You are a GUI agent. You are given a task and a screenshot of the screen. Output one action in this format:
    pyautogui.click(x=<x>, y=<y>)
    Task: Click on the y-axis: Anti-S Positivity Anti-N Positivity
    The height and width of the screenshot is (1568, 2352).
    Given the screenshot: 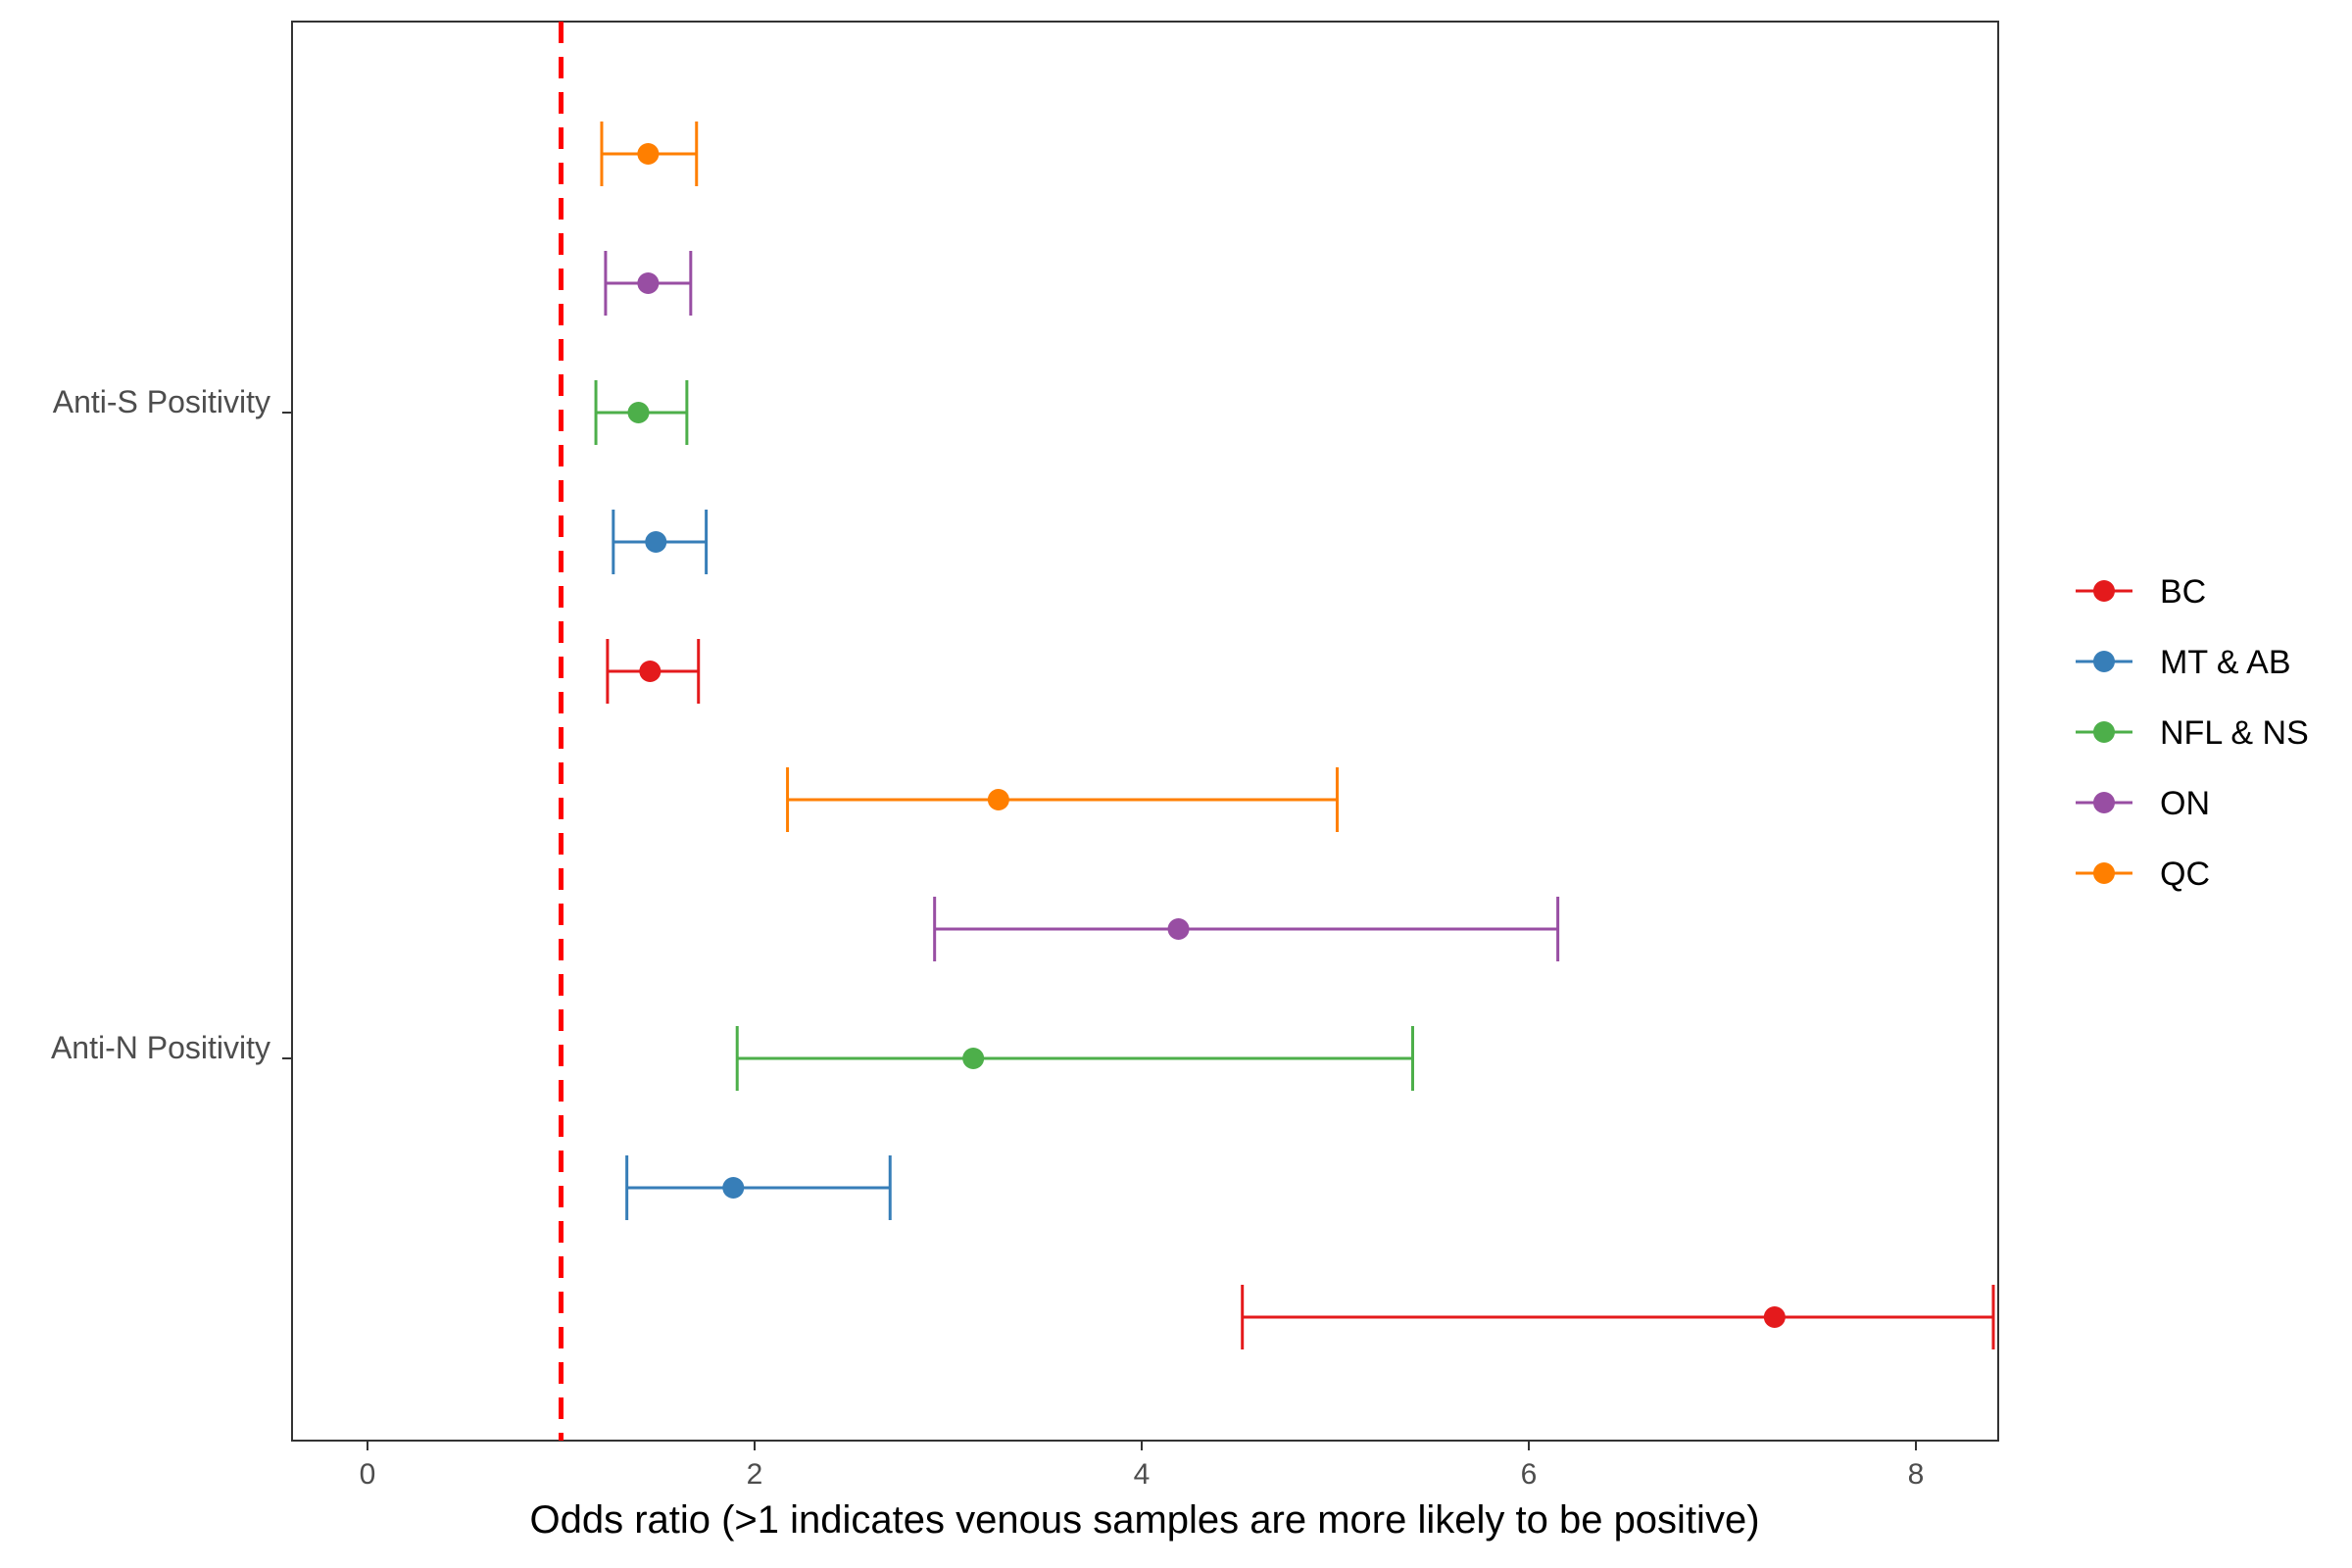 What is the action you would take?
    pyautogui.click(x=171, y=724)
    